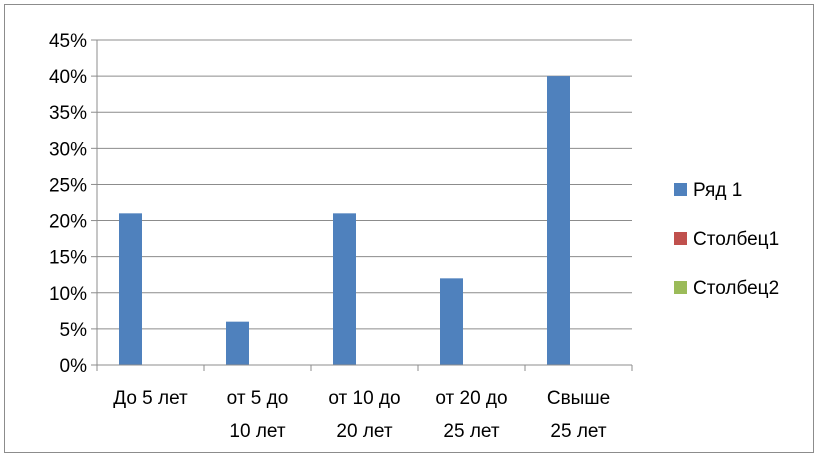 The height and width of the screenshot is (459, 820). Describe the element at coordinates (258, 398) in the screenshot. I see `x-tick-label: от 5 до` at that location.